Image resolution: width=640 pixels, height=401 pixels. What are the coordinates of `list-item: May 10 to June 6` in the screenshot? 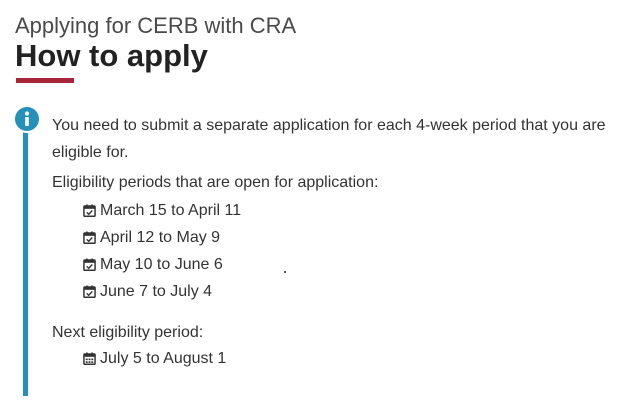 It's located at (162, 264).